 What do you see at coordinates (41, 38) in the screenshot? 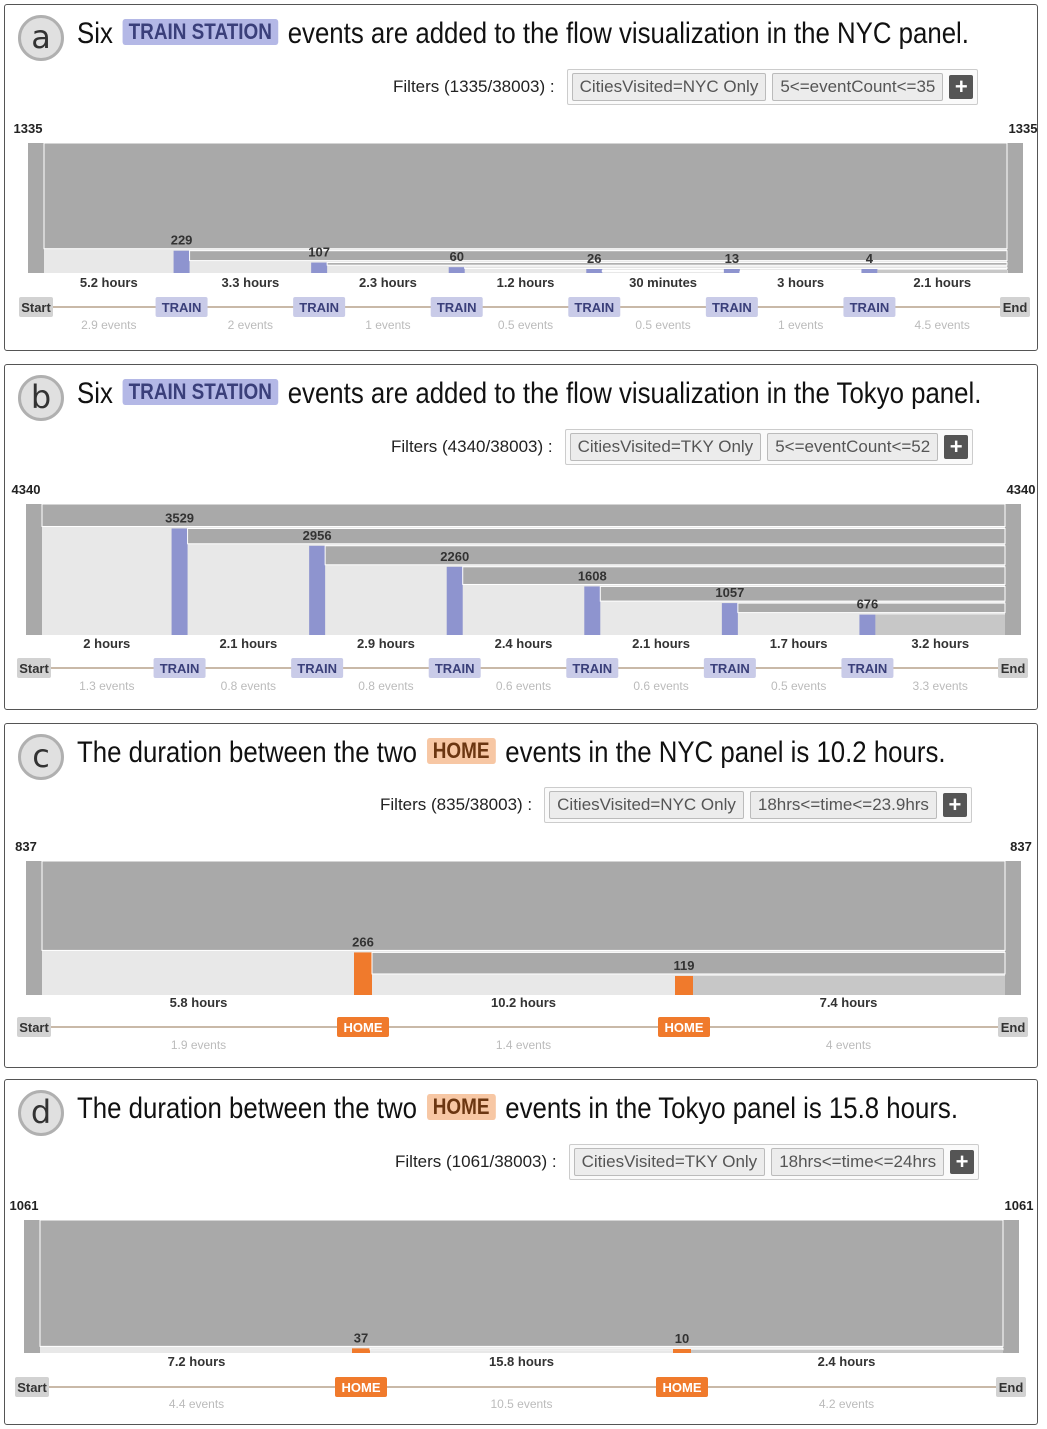
I see `panel-badge: a` at bounding box center [41, 38].